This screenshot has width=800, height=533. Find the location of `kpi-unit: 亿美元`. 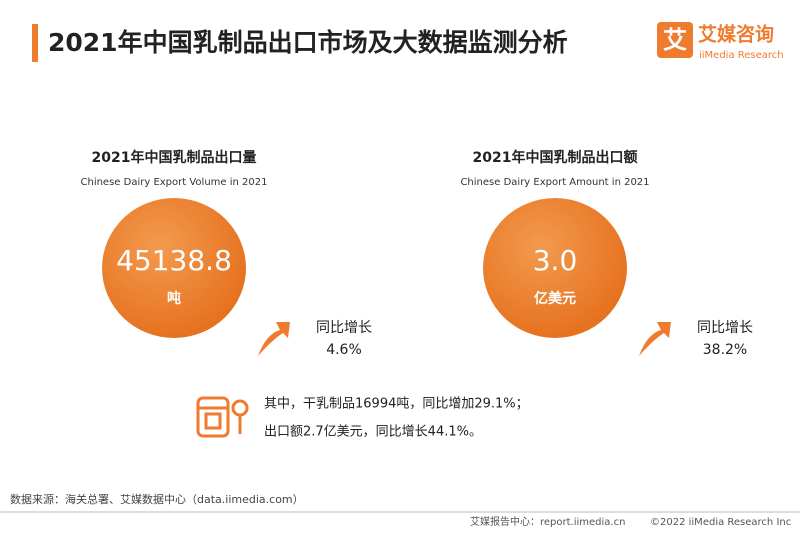

kpi-unit: 亿美元 is located at coordinates (555, 298).